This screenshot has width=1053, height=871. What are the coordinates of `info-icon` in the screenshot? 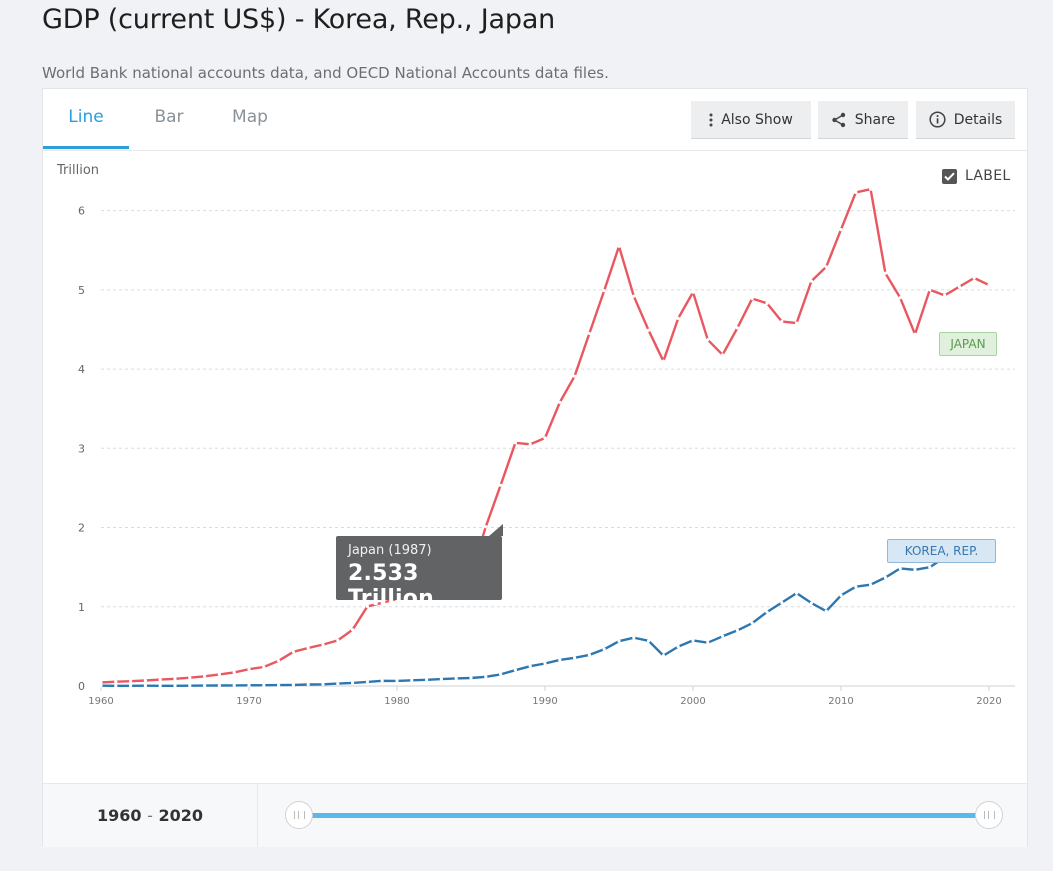 It's located at (937, 119).